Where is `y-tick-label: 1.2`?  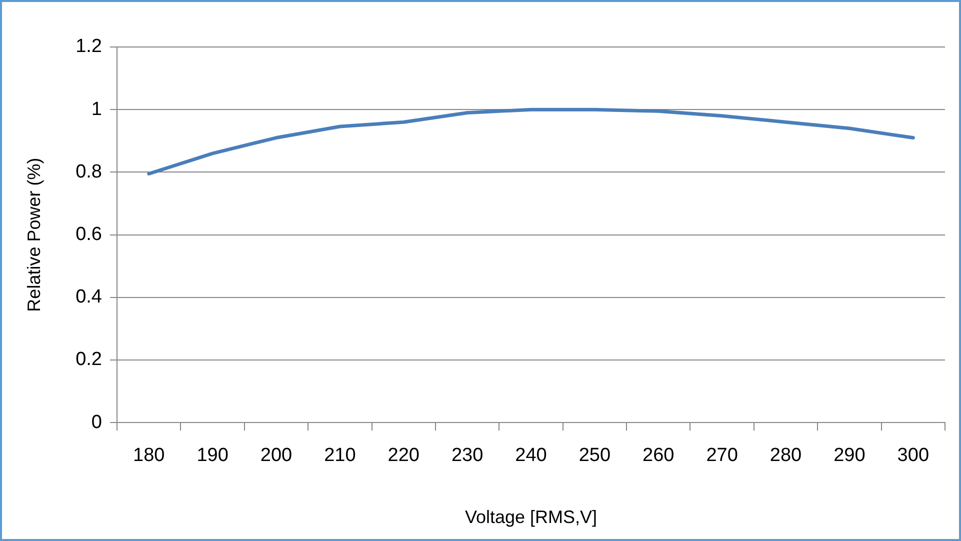
y-tick-label: 1.2 is located at coordinates (89, 47).